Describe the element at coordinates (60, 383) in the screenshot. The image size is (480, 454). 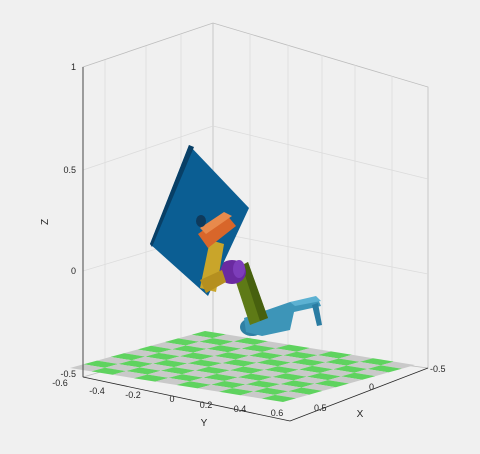
I see `y-tick: -0.6` at that location.